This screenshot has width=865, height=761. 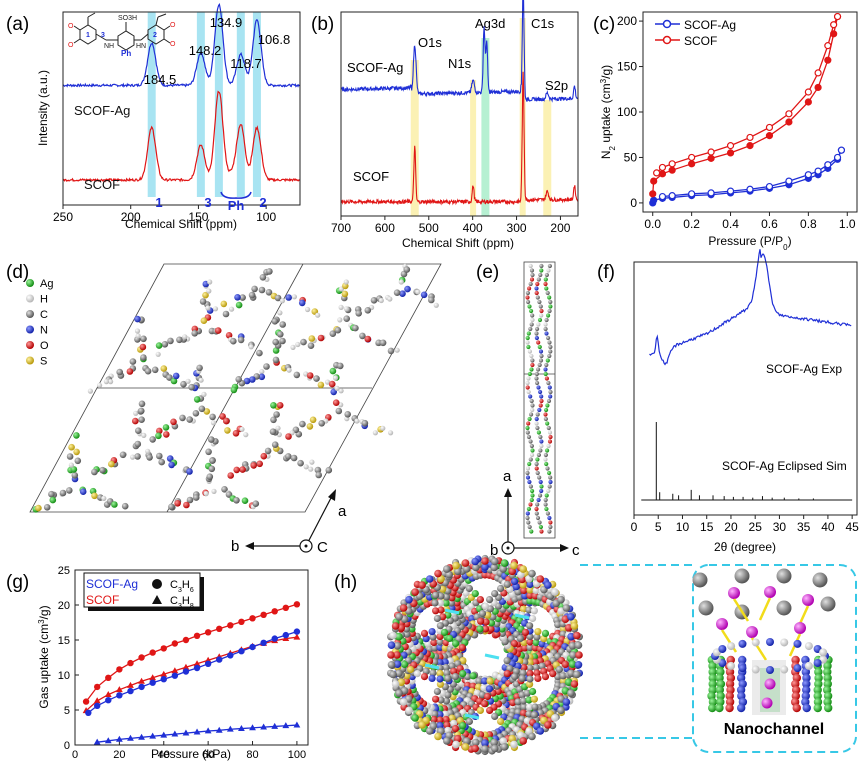 What do you see at coordinates (181, 224) in the screenshot?
I see `nmr-x-axis-label: Chemical Shift (ppm)` at bounding box center [181, 224].